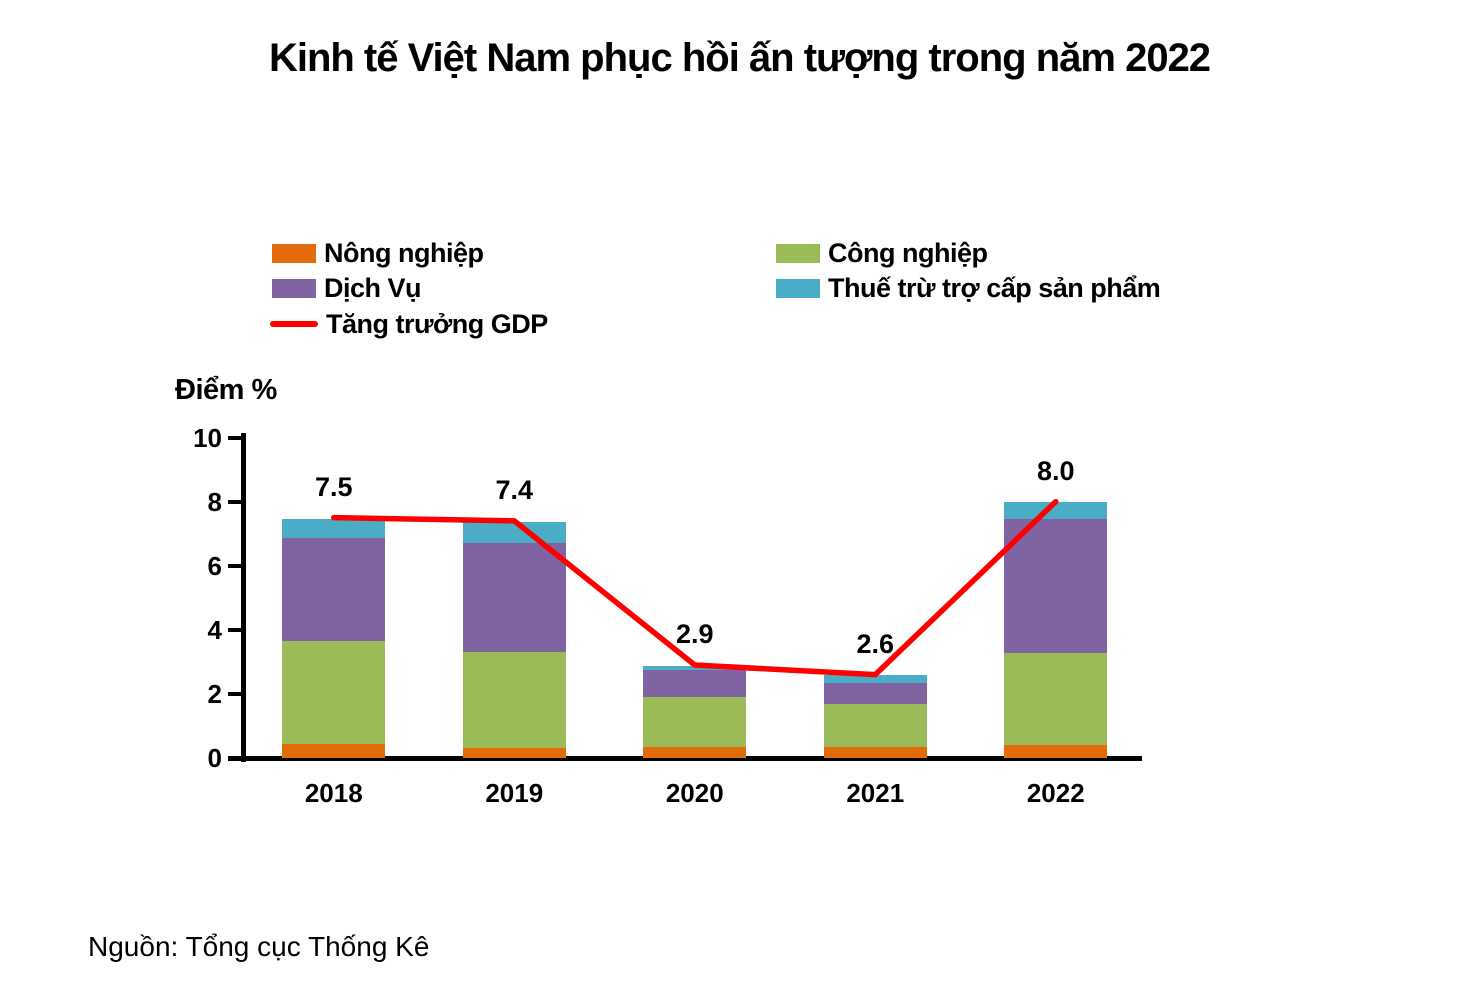 This screenshot has height=997, width=1479. Describe the element at coordinates (1055, 793) in the screenshot. I see `x-axis-label-2022: 2022` at that location.